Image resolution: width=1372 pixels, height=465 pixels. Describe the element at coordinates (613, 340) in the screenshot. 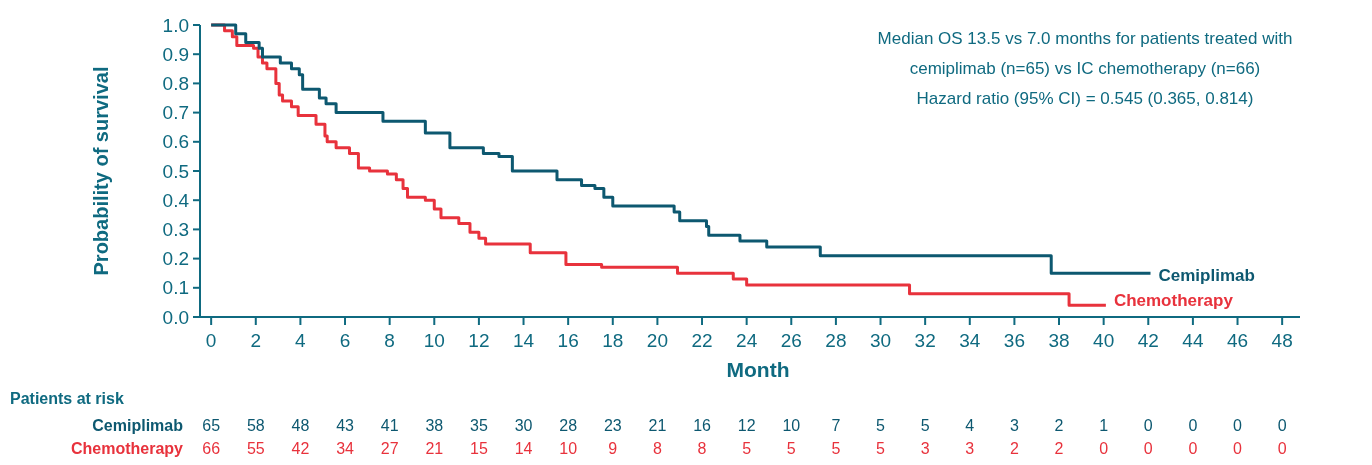

I see `x-tick-label: 18` at that location.